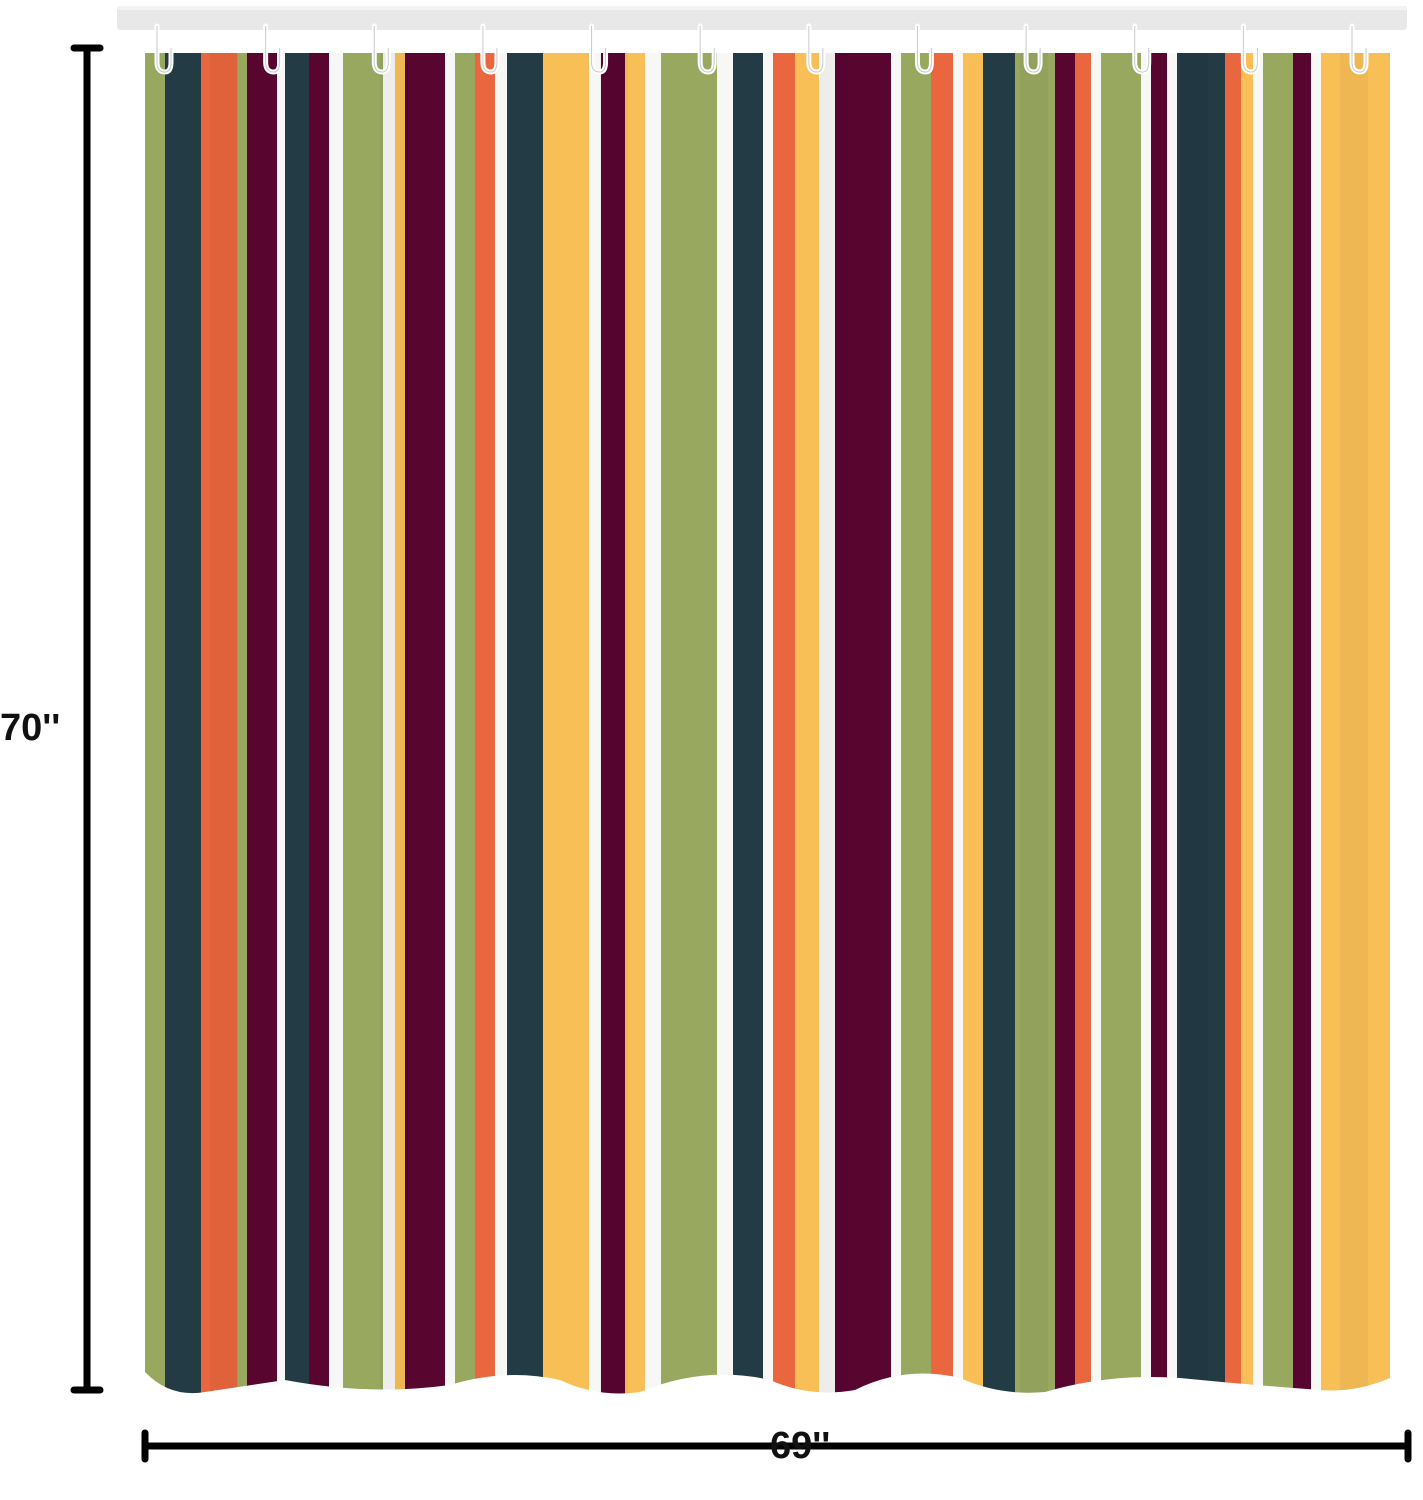 Image resolution: width=1423 pixels, height=1500 pixels. What do you see at coordinates (87, 719) in the screenshot?
I see `height-dimension-indicator` at bounding box center [87, 719].